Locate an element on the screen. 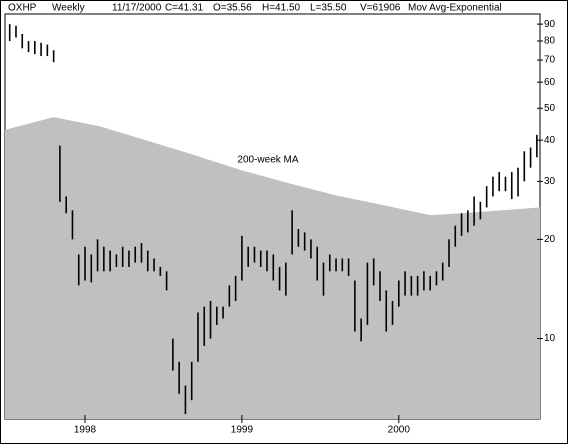 The width and height of the screenshot is (568, 444). x-tick-label: 2000 is located at coordinates (399, 430).